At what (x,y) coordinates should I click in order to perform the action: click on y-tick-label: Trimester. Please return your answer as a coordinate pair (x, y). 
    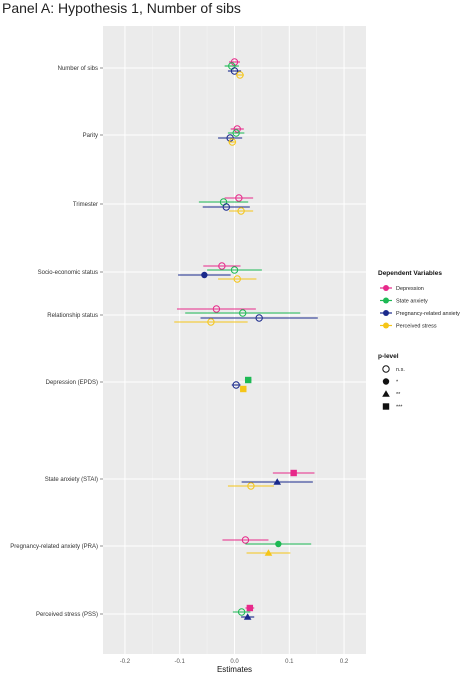
    Looking at the image, I should click on (85, 205).